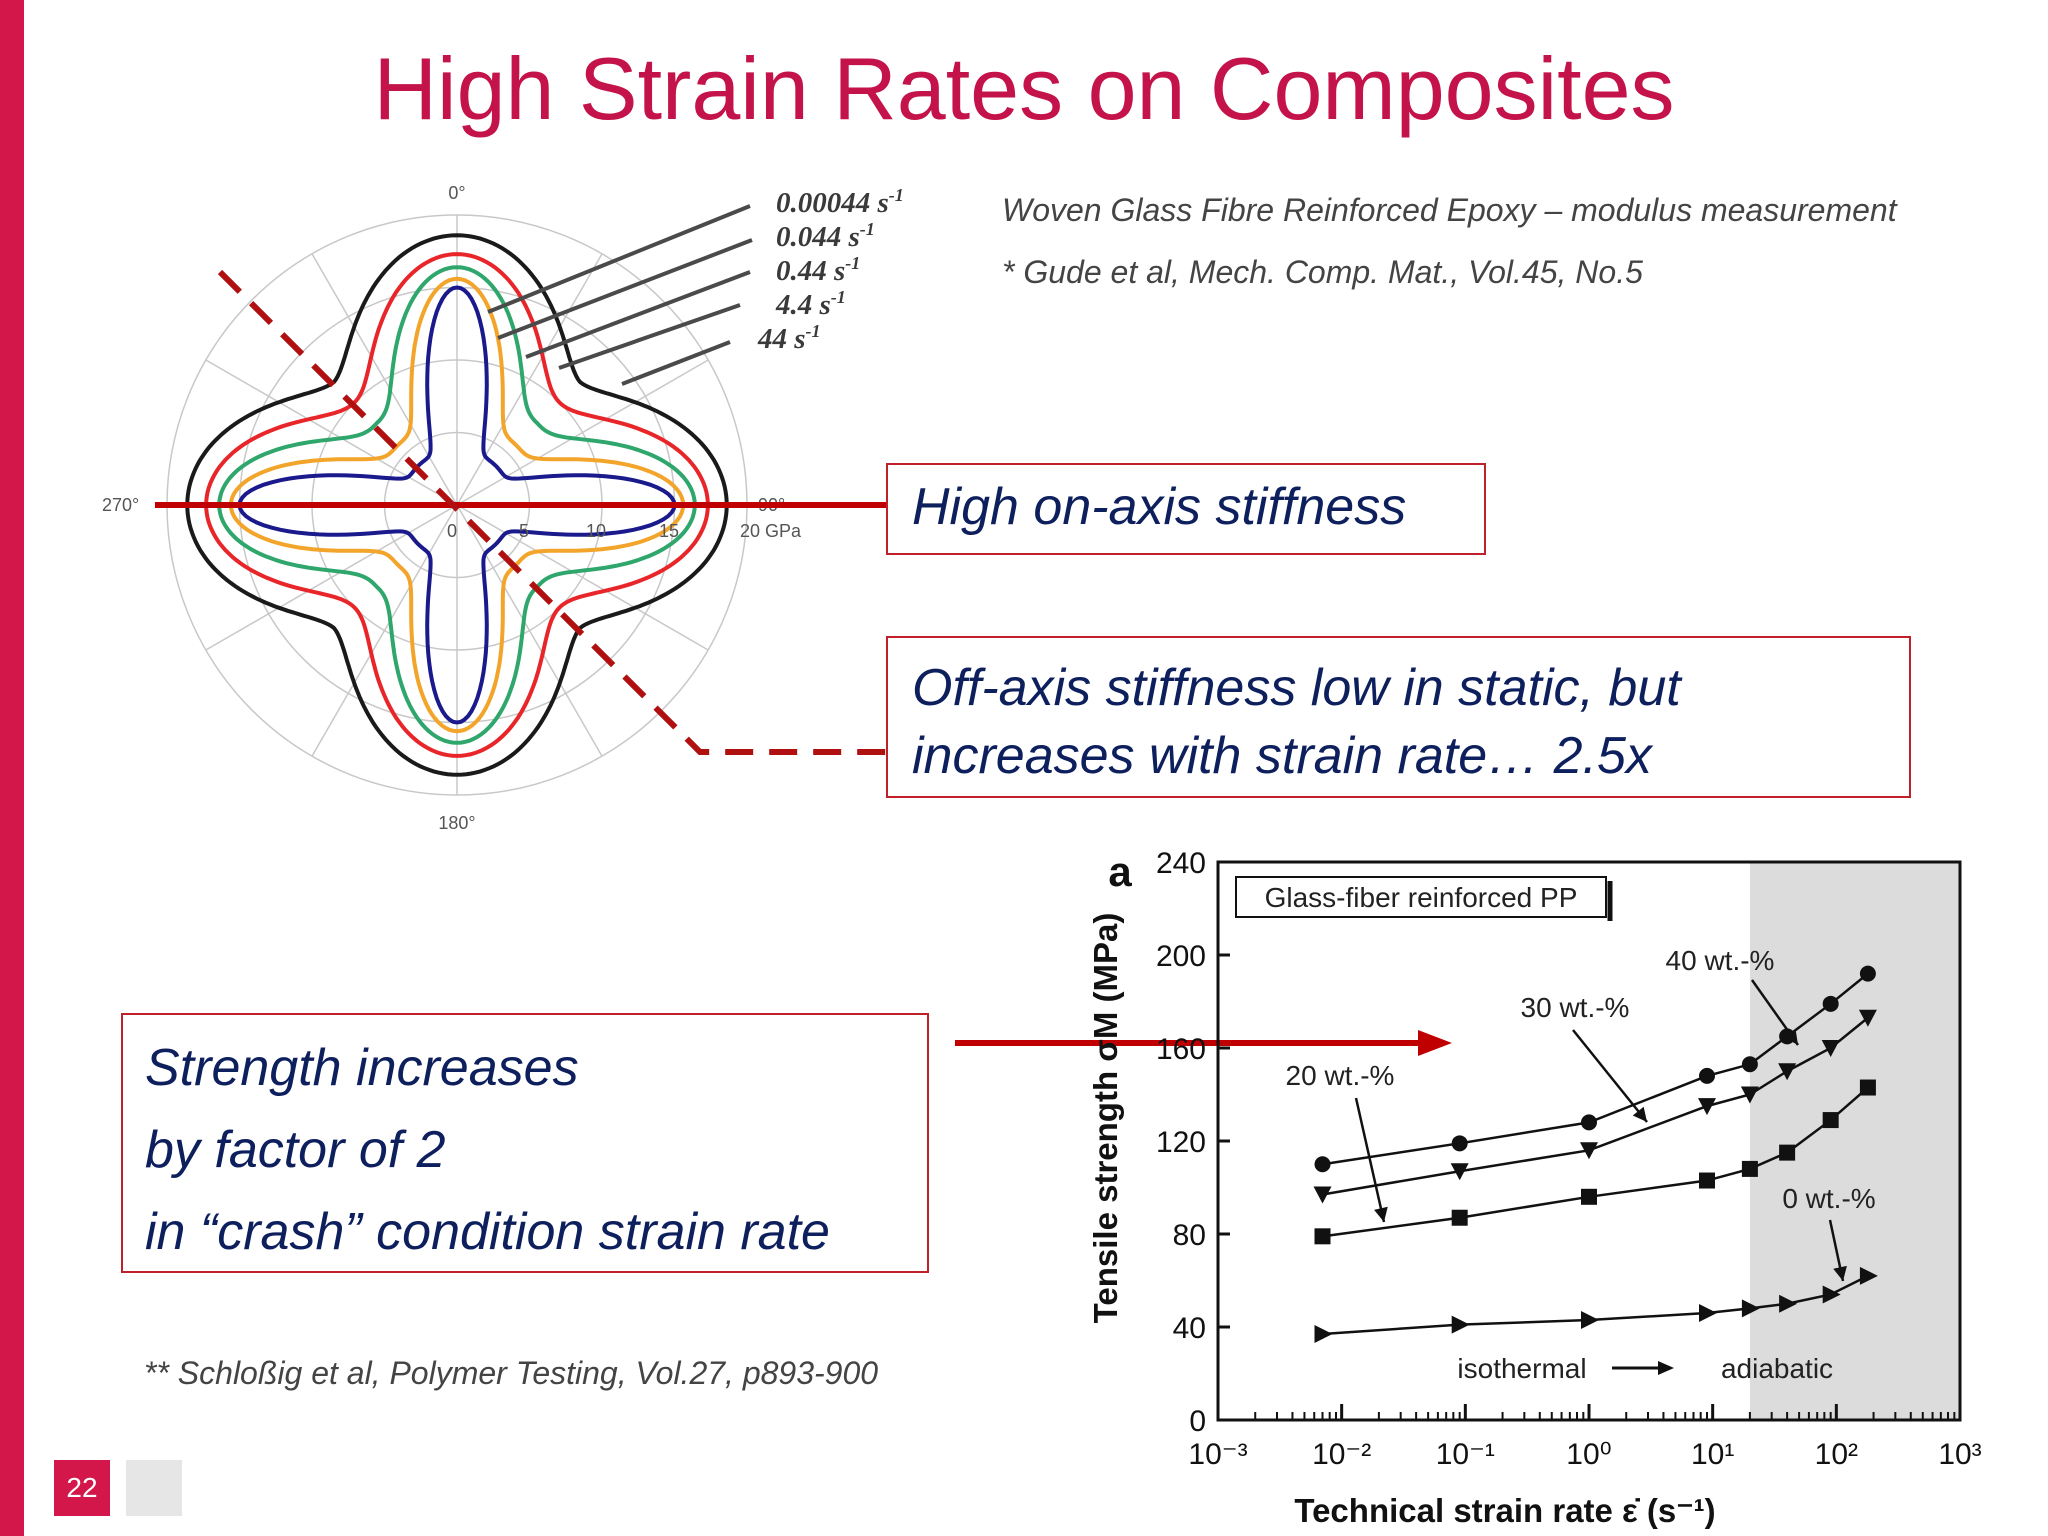 Image resolution: width=2048 pixels, height=1536 pixels. I want to click on angle-label-top: 0°, so click(456, 193).